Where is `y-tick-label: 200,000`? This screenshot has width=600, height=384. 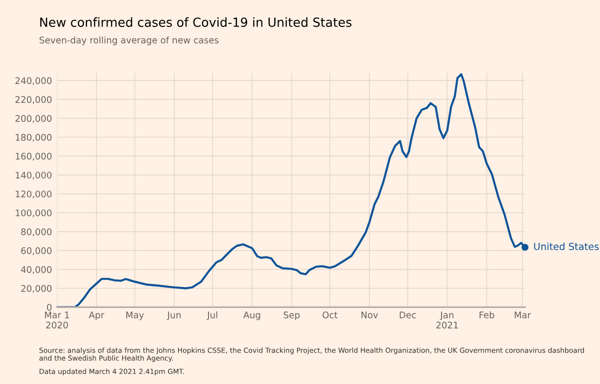 y-tick-label: 200,000 is located at coordinates (33, 119).